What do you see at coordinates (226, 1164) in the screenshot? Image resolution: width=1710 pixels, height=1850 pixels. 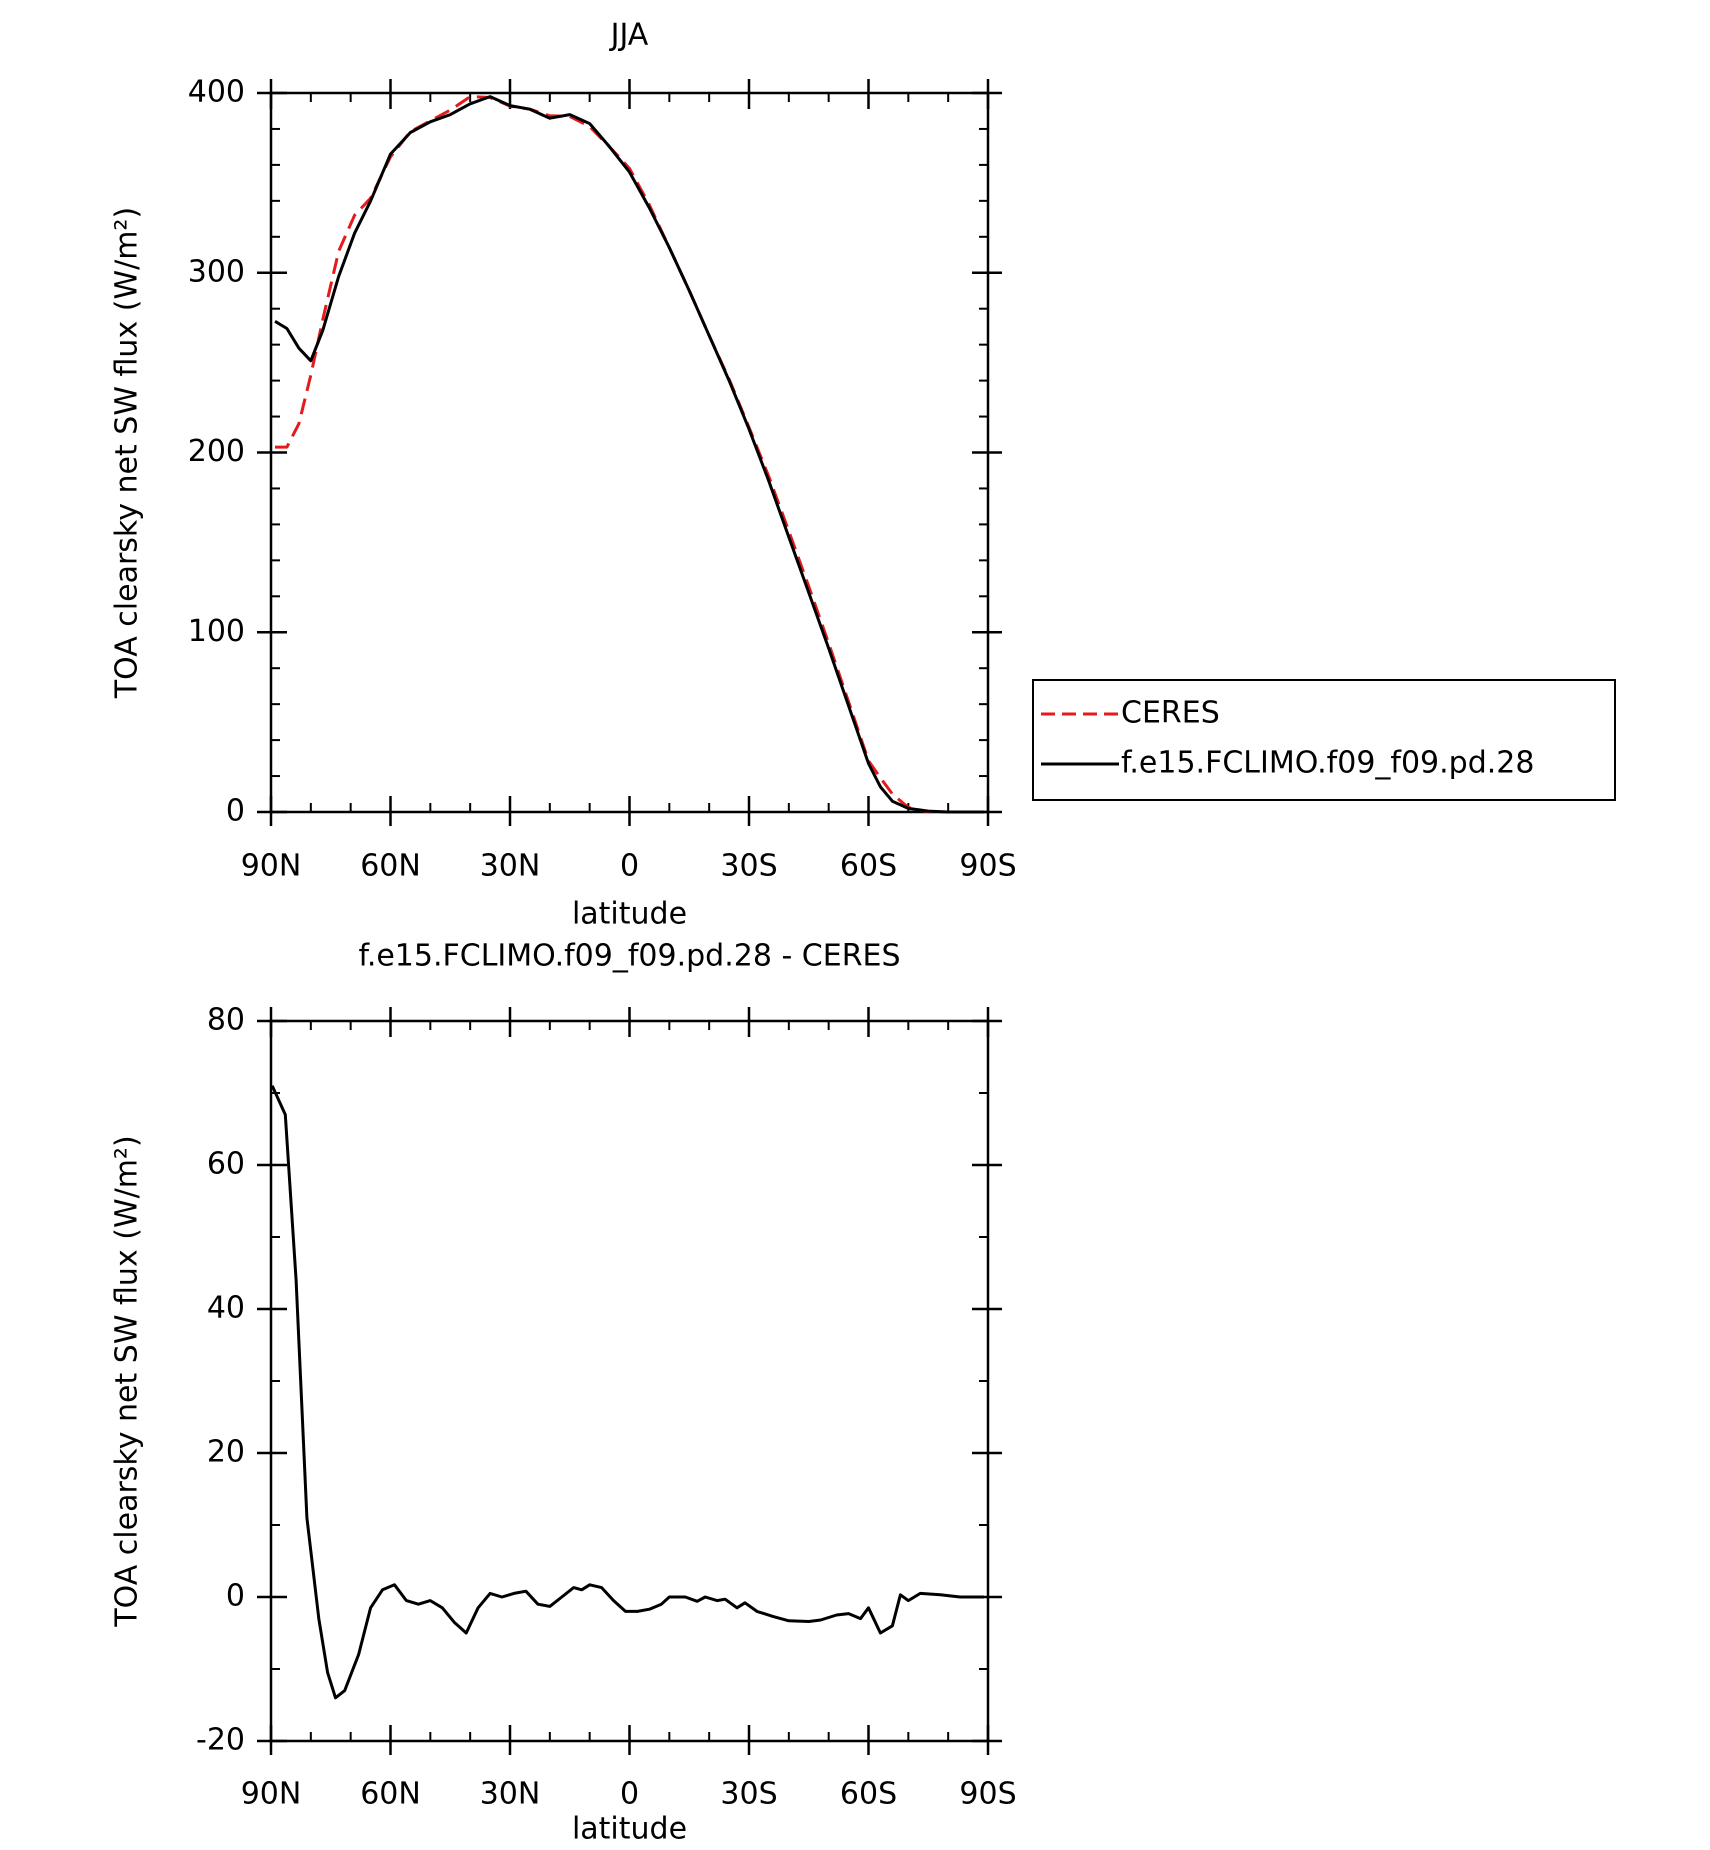 I see `y-tick-label: 60` at bounding box center [226, 1164].